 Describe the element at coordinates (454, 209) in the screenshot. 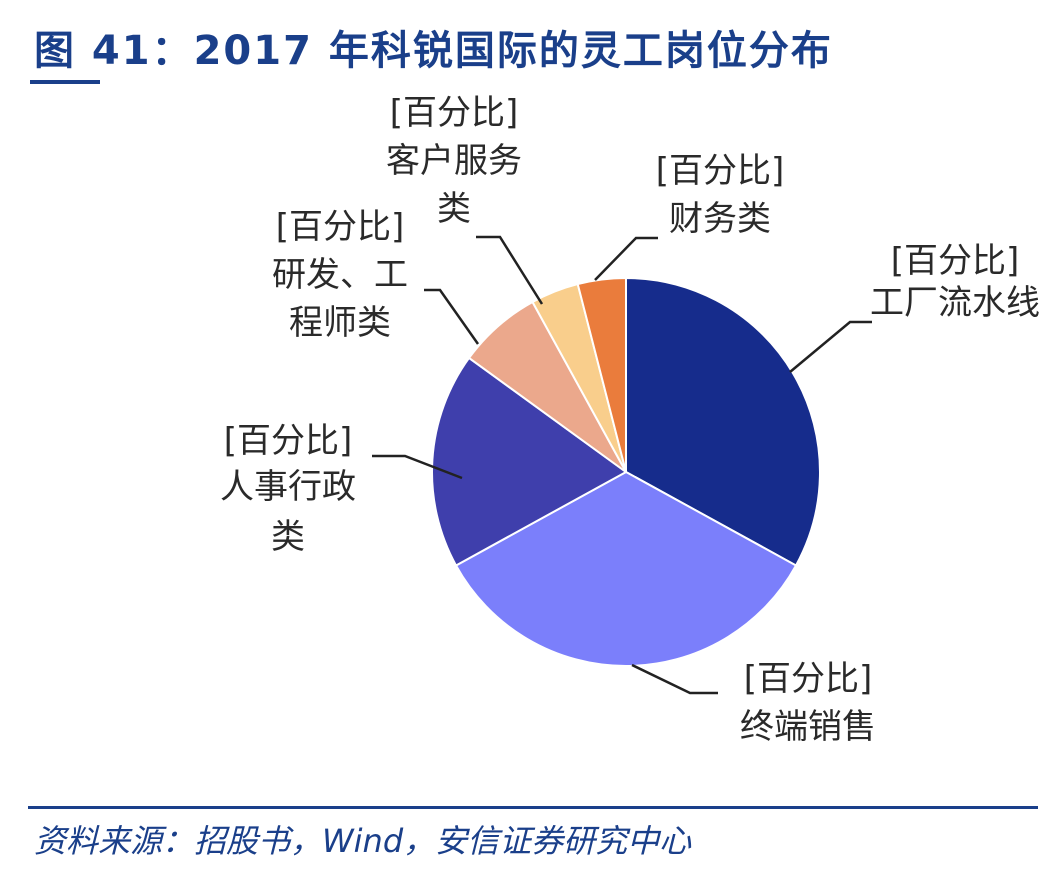

I see `slice-label-4-line-2: 类` at that location.